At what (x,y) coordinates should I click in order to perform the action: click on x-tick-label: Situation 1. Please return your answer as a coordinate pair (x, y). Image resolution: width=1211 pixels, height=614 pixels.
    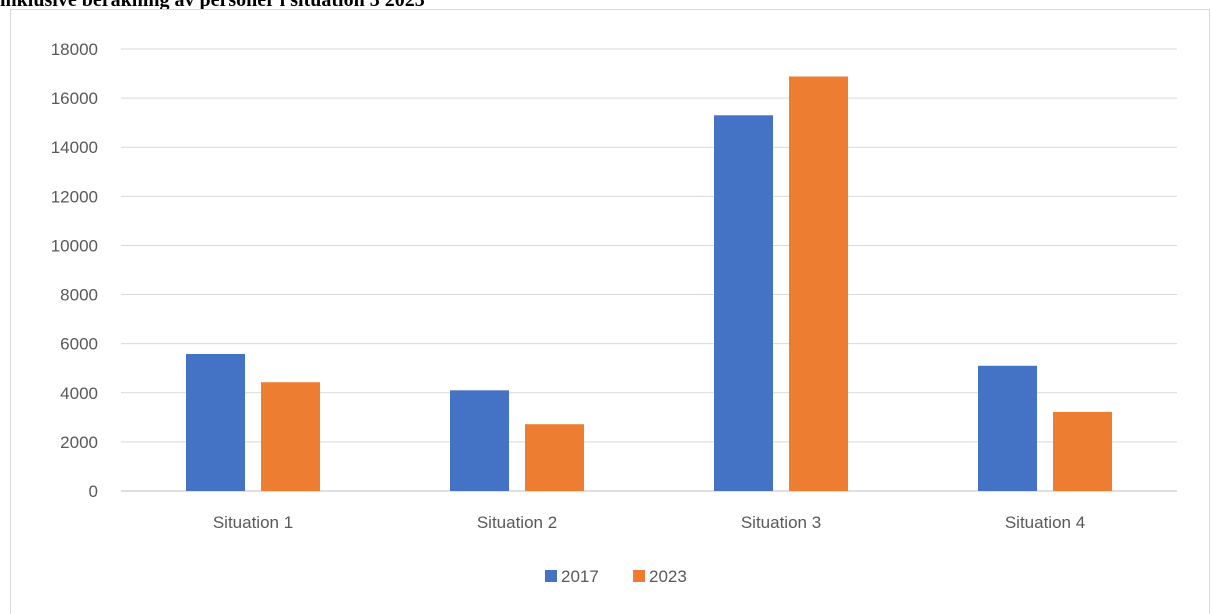
    Looking at the image, I should click on (253, 522).